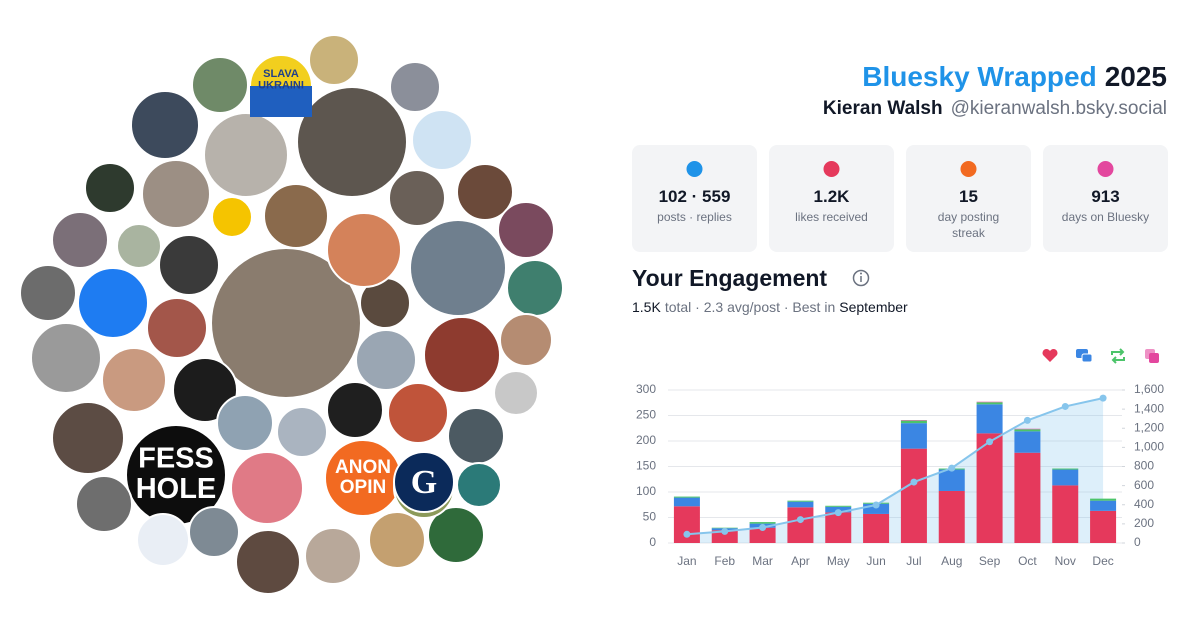 The height and width of the screenshot is (630, 1200). What do you see at coordinates (281, 86) in the screenshot?
I see `badge-text: UKRAINI` at bounding box center [281, 86].